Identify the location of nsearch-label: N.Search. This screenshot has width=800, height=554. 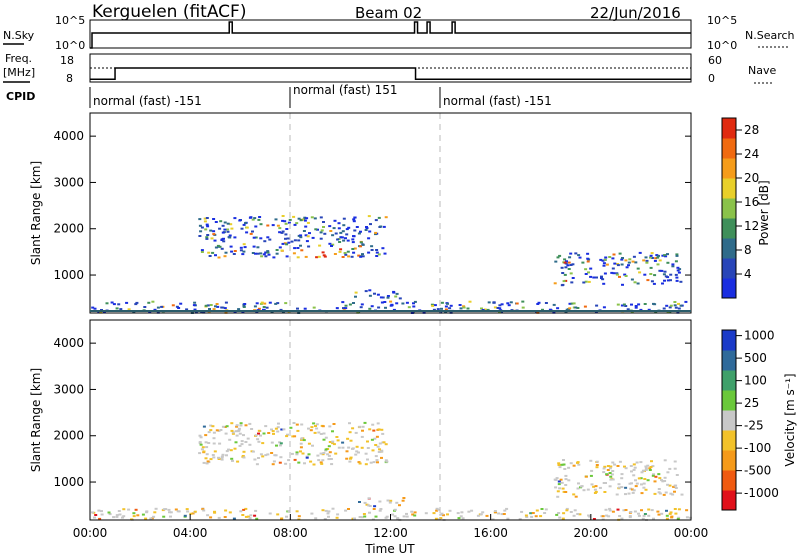
(770, 35).